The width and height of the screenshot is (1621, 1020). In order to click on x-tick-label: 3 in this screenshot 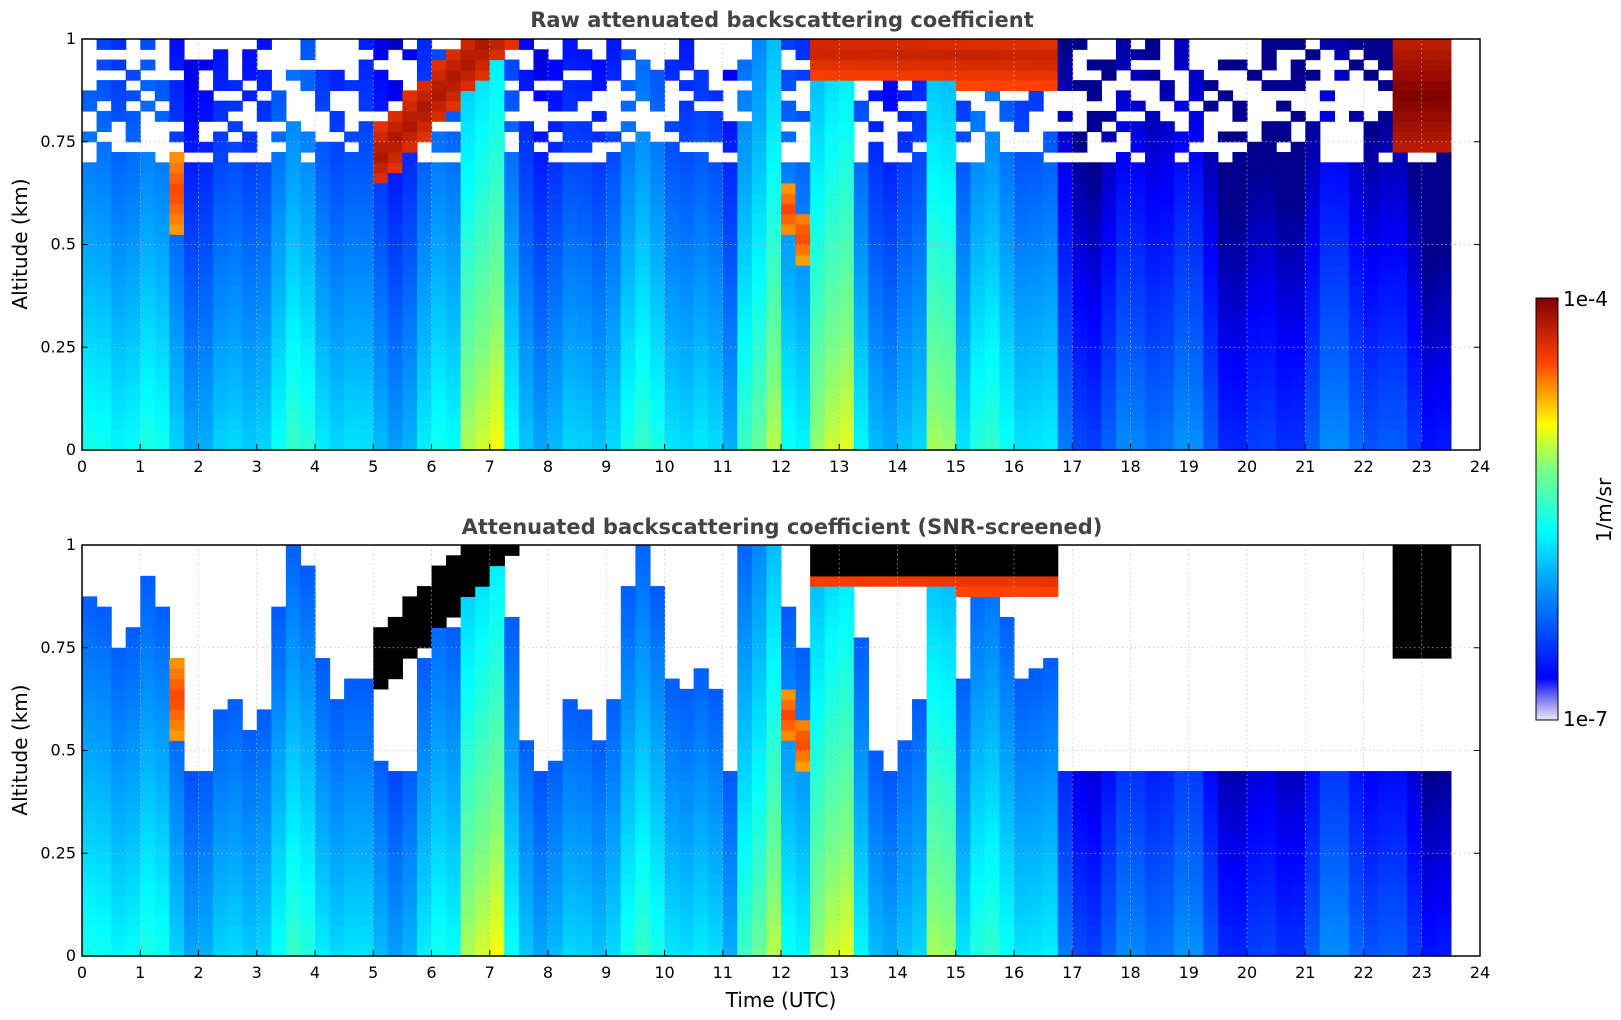, I will do `click(257, 466)`.